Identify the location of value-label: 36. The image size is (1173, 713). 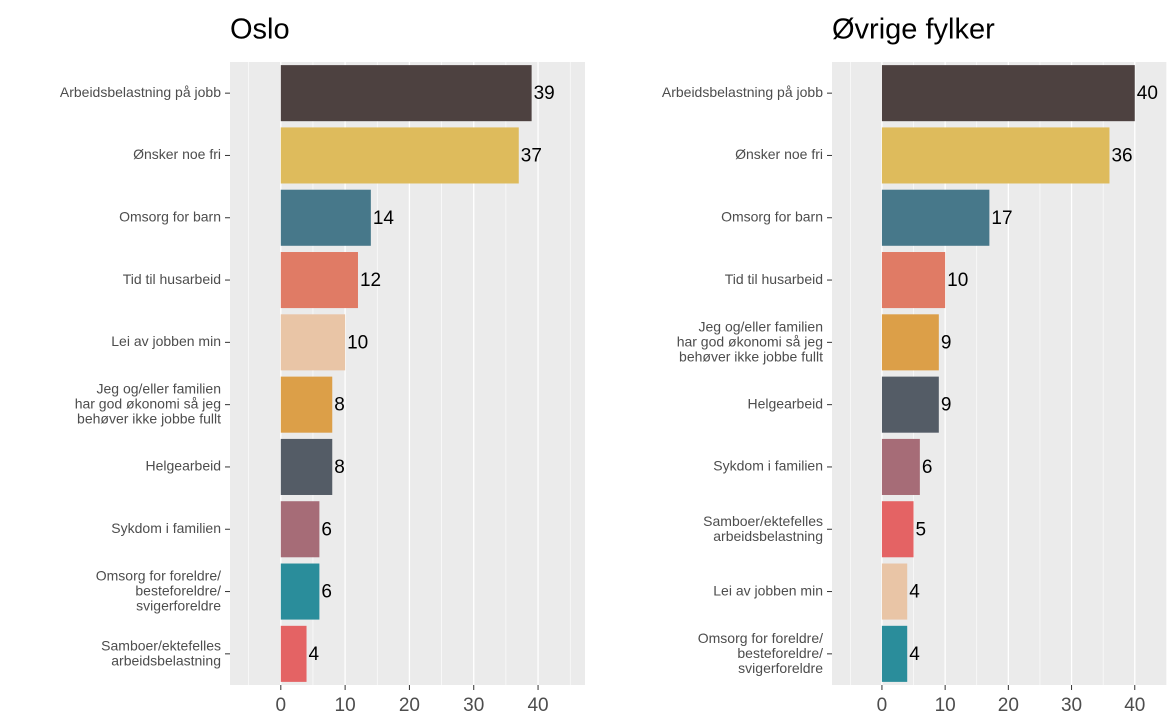
(1121, 155).